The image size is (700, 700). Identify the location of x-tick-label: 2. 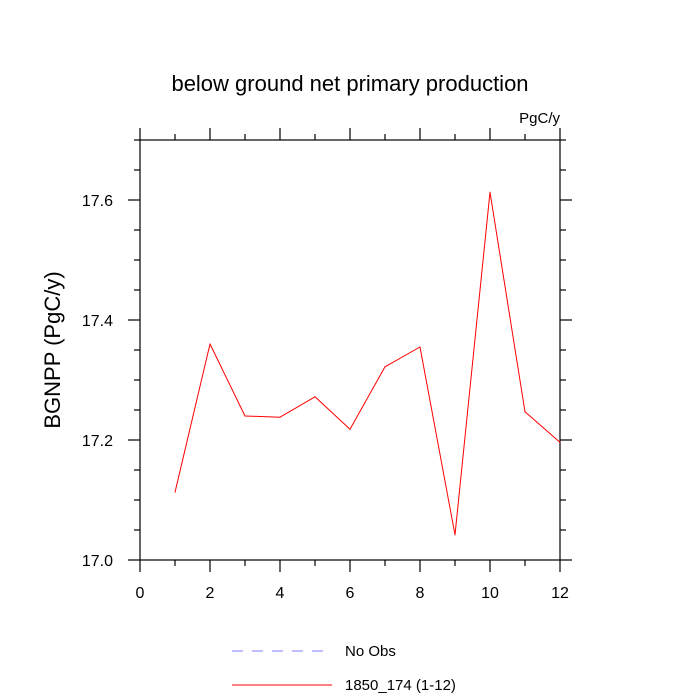
(210, 593).